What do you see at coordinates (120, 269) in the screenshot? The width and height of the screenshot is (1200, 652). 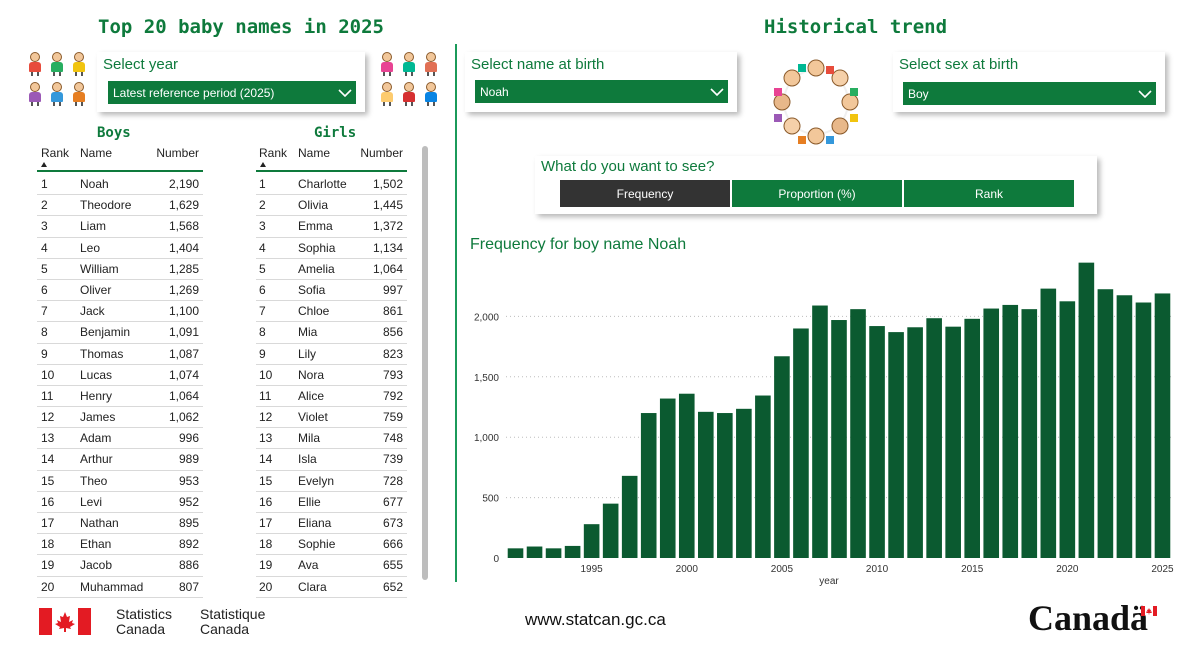 I see `table-row: 5 William 1,285` at bounding box center [120, 269].